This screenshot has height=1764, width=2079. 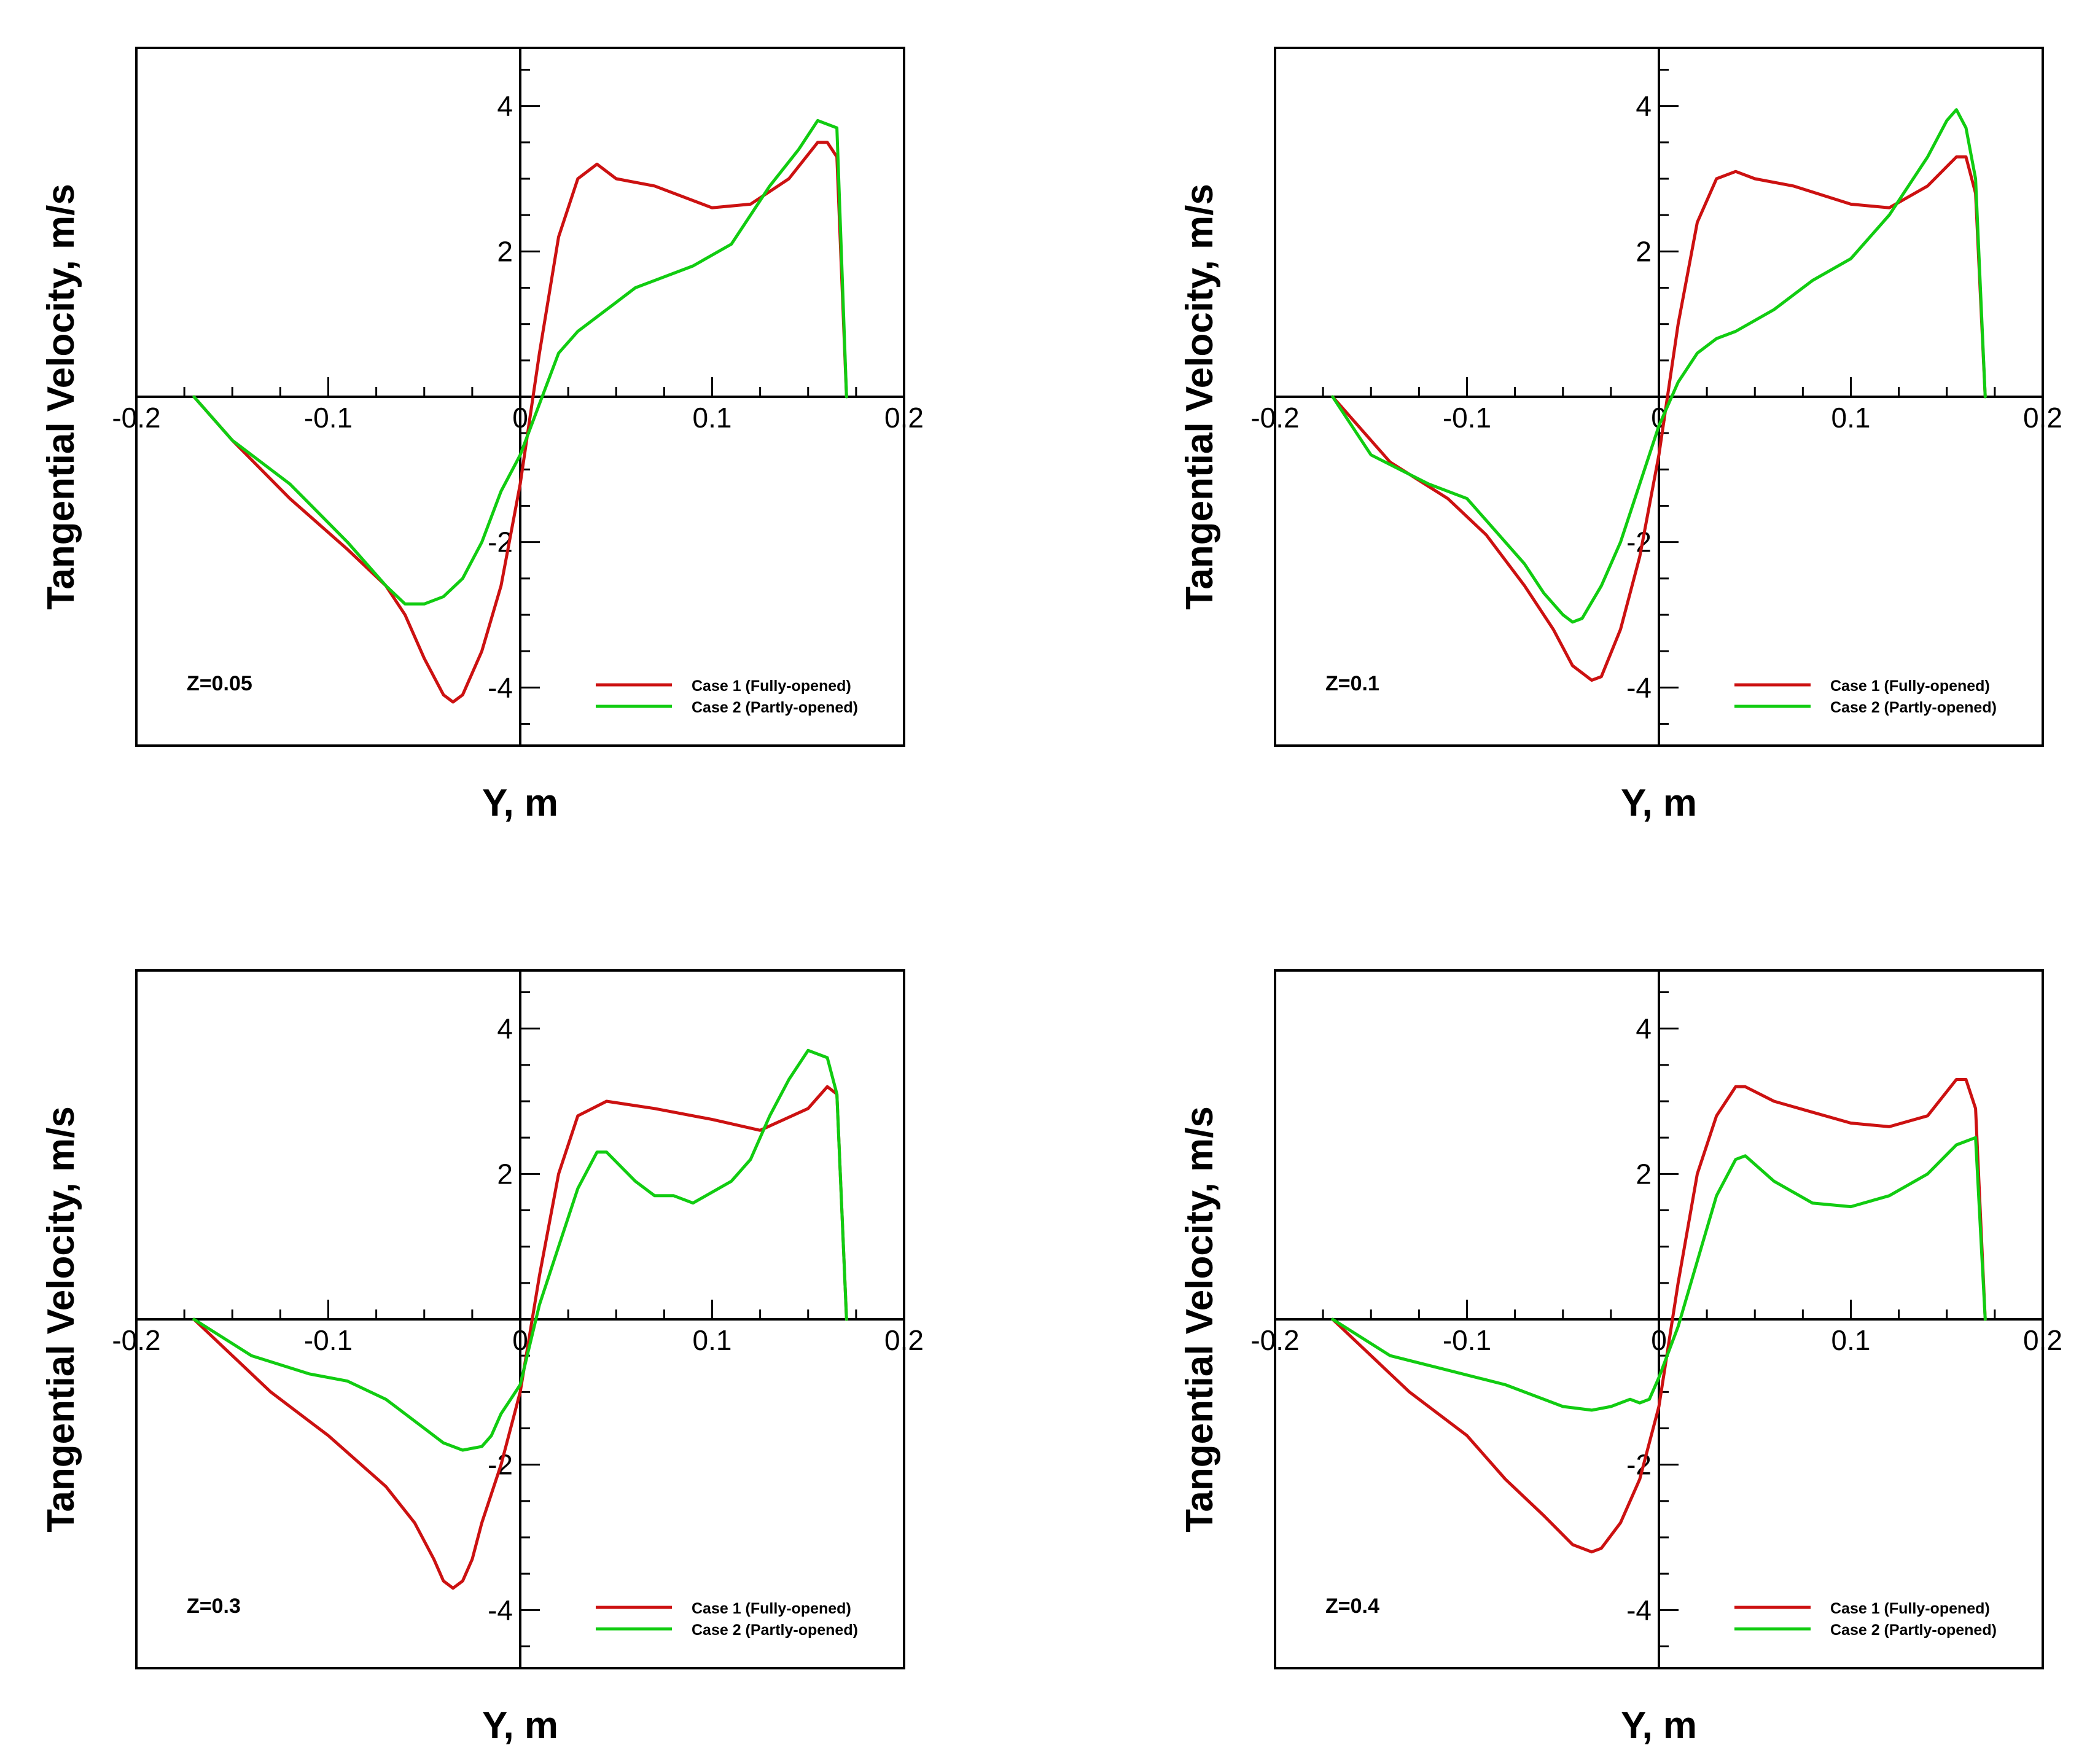 I want to click on z-annotation: Z=0.3, so click(x=214, y=1606).